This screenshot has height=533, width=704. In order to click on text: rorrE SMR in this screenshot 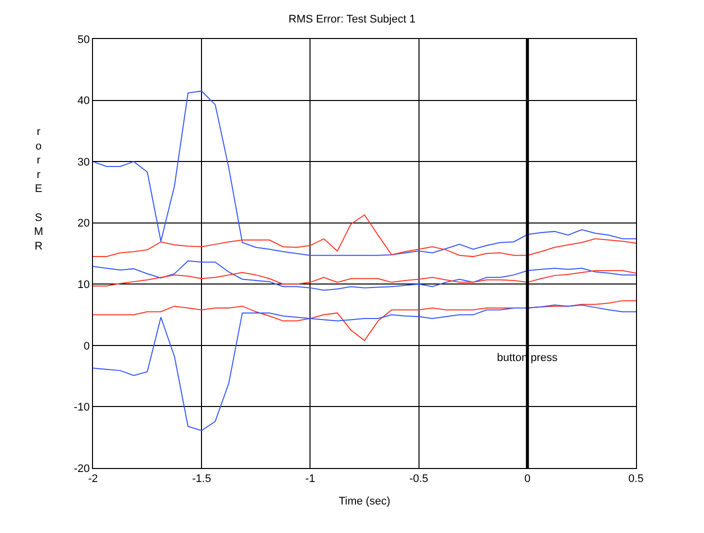, I will do `click(39, 189)`.